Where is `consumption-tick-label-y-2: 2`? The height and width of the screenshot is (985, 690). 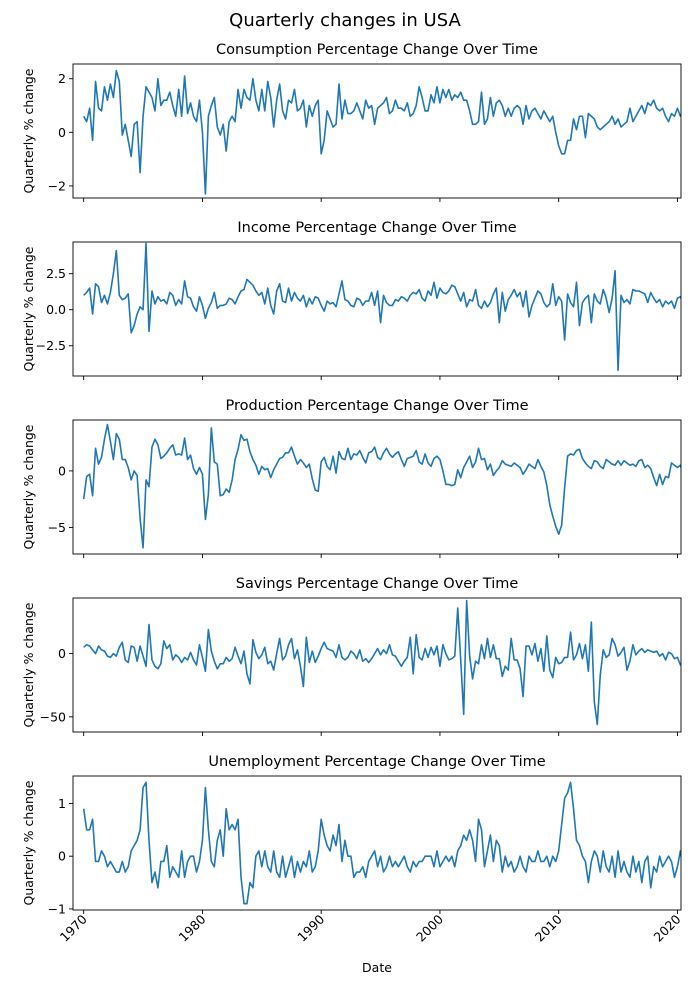 consumption-tick-label-y-2: 2 is located at coordinates (62, 78).